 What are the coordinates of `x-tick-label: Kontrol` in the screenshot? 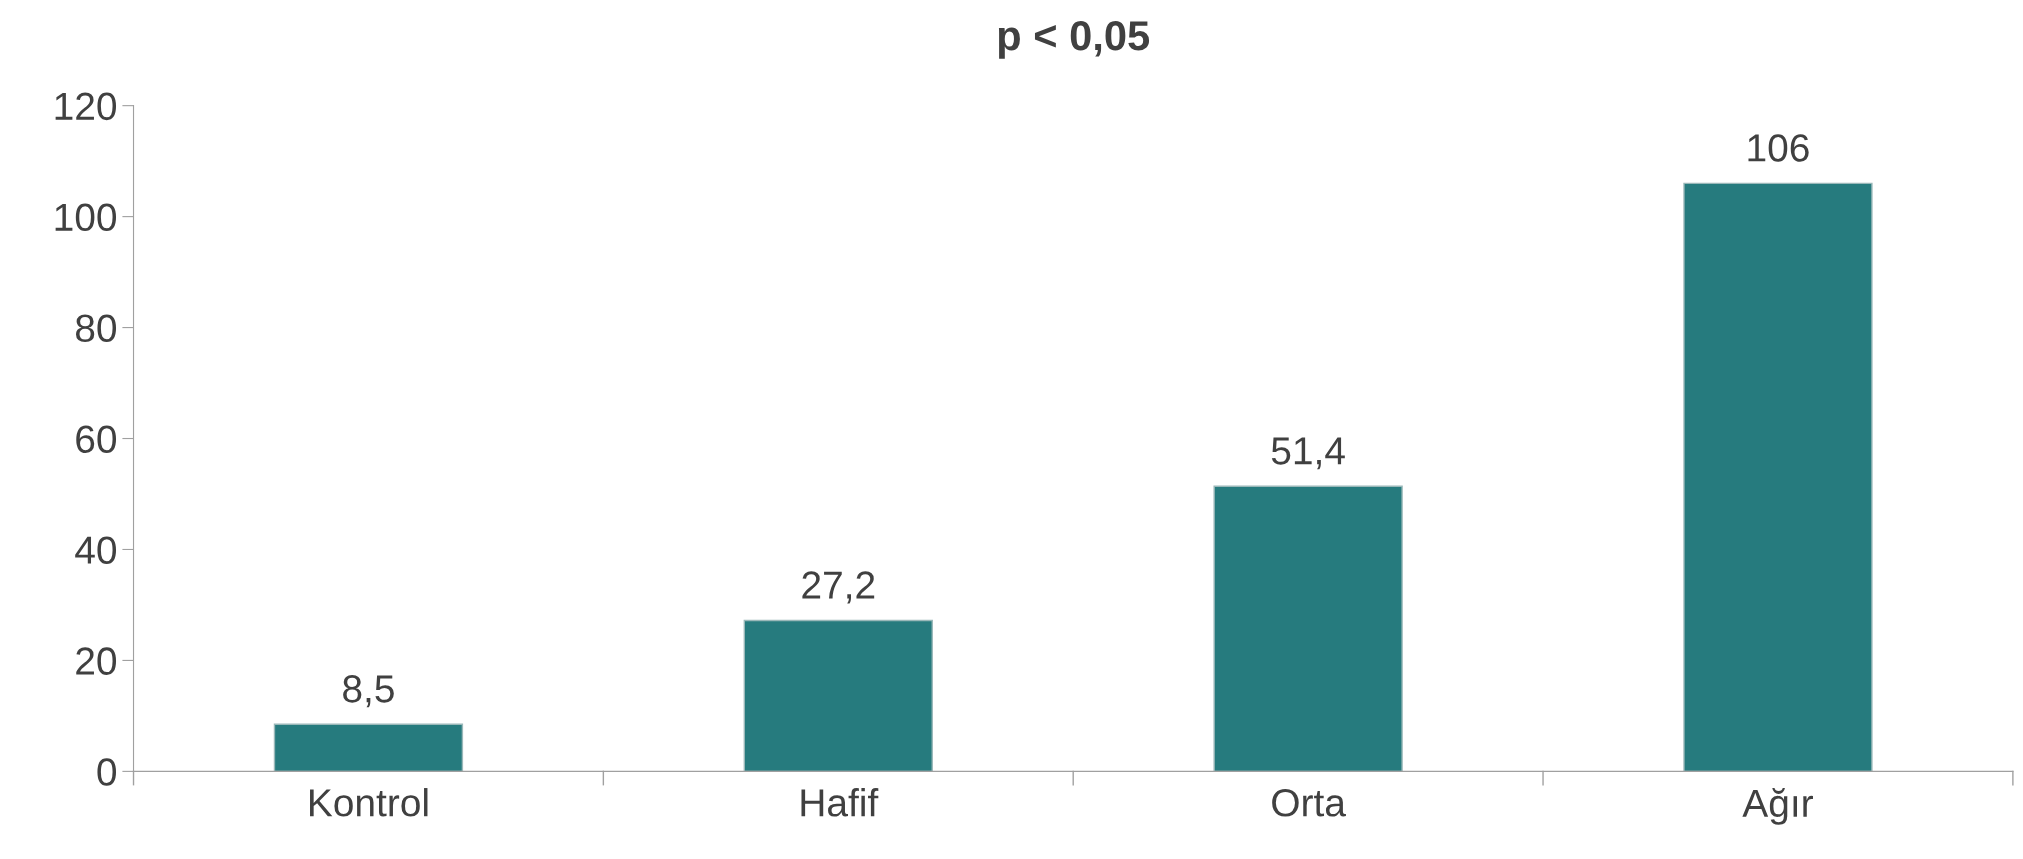 It's located at (369, 802).